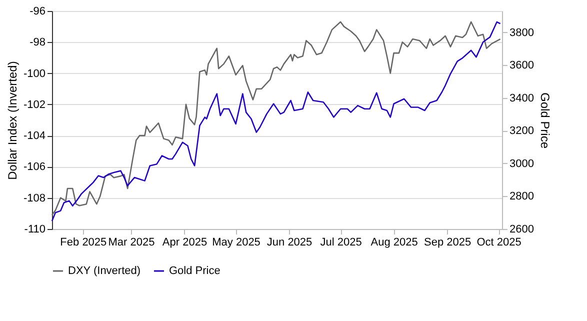  Describe the element at coordinates (34, 104) in the screenshot. I see `y-tick-label: -102` at that location.